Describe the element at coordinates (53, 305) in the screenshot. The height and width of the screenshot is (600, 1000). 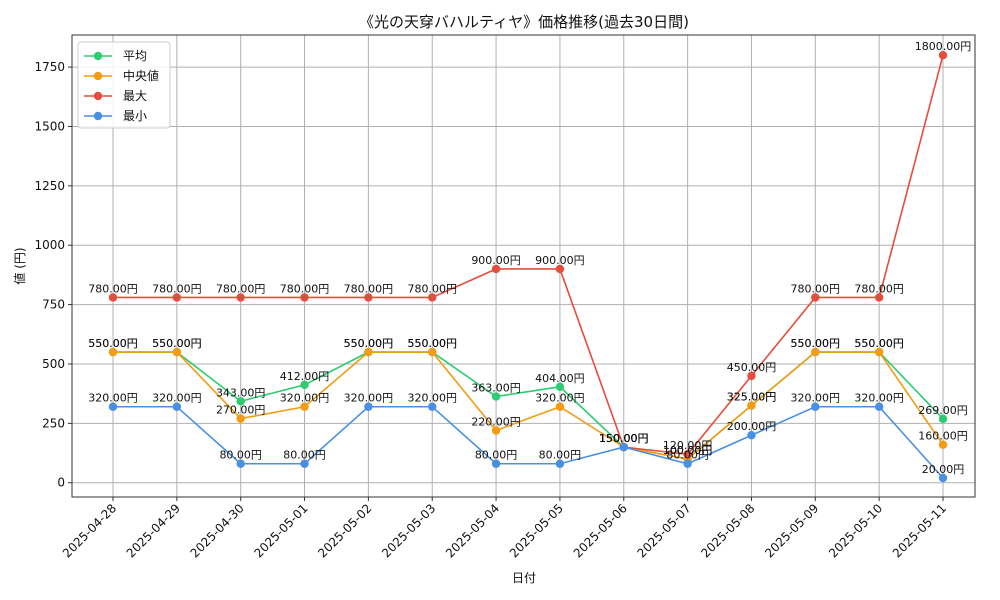
I see `y-tick-label: 750` at that location.